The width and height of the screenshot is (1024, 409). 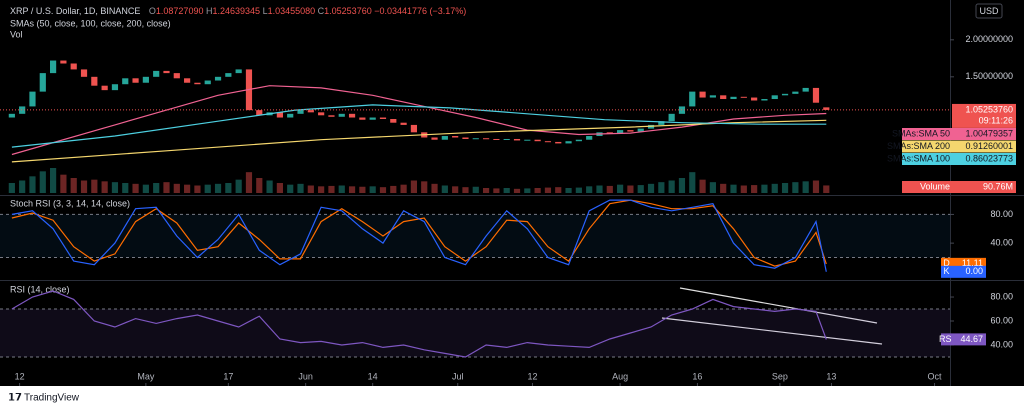 I want to click on currency-button, so click(x=989, y=11).